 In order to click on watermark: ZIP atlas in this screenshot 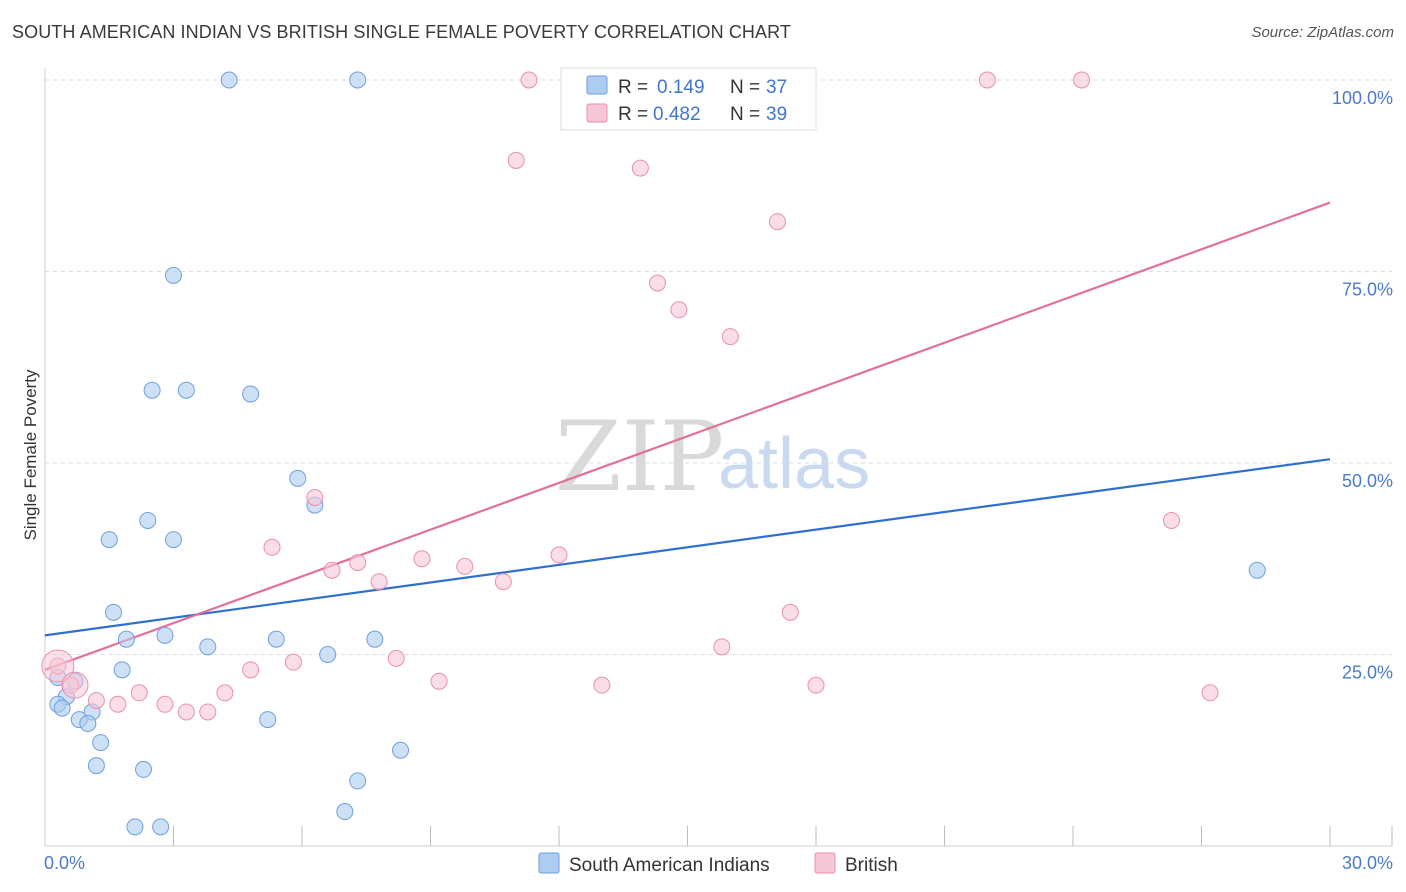, I will do `click(712, 457)`.